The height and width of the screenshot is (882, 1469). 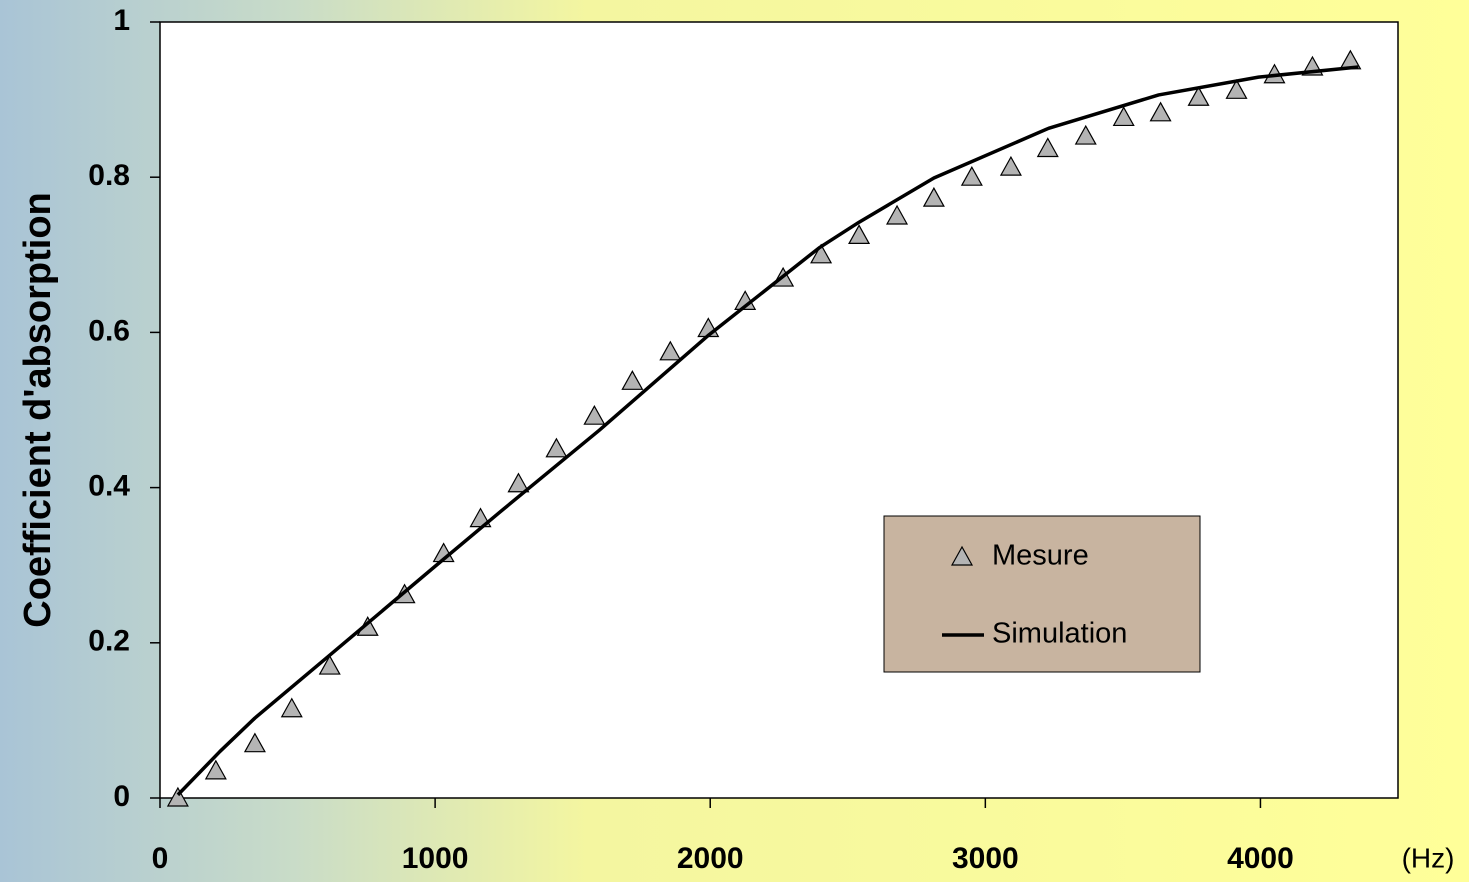 What do you see at coordinates (435, 858) in the screenshot?
I see `x-tick-label: 1000` at bounding box center [435, 858].